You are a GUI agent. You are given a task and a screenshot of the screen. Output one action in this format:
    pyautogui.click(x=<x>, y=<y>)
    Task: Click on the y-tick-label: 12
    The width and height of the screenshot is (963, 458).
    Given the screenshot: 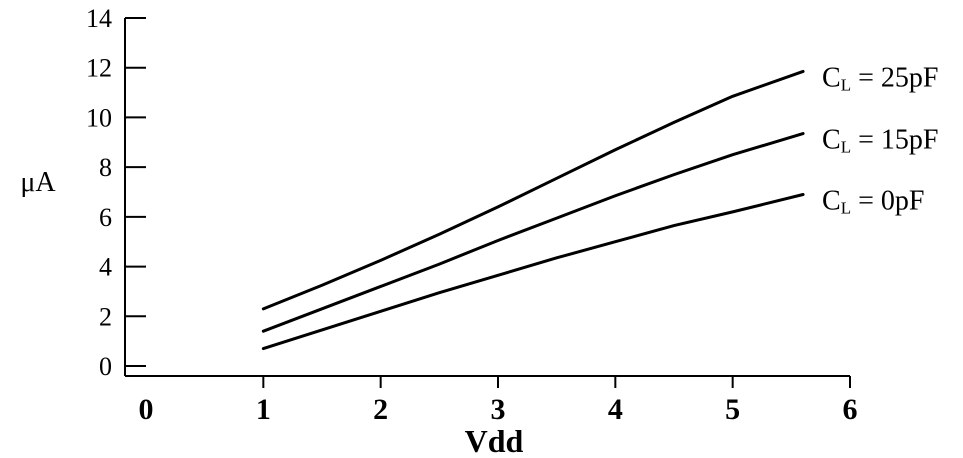 What is the action you would take?
    pyautogui.click(x=99, y=68)
    